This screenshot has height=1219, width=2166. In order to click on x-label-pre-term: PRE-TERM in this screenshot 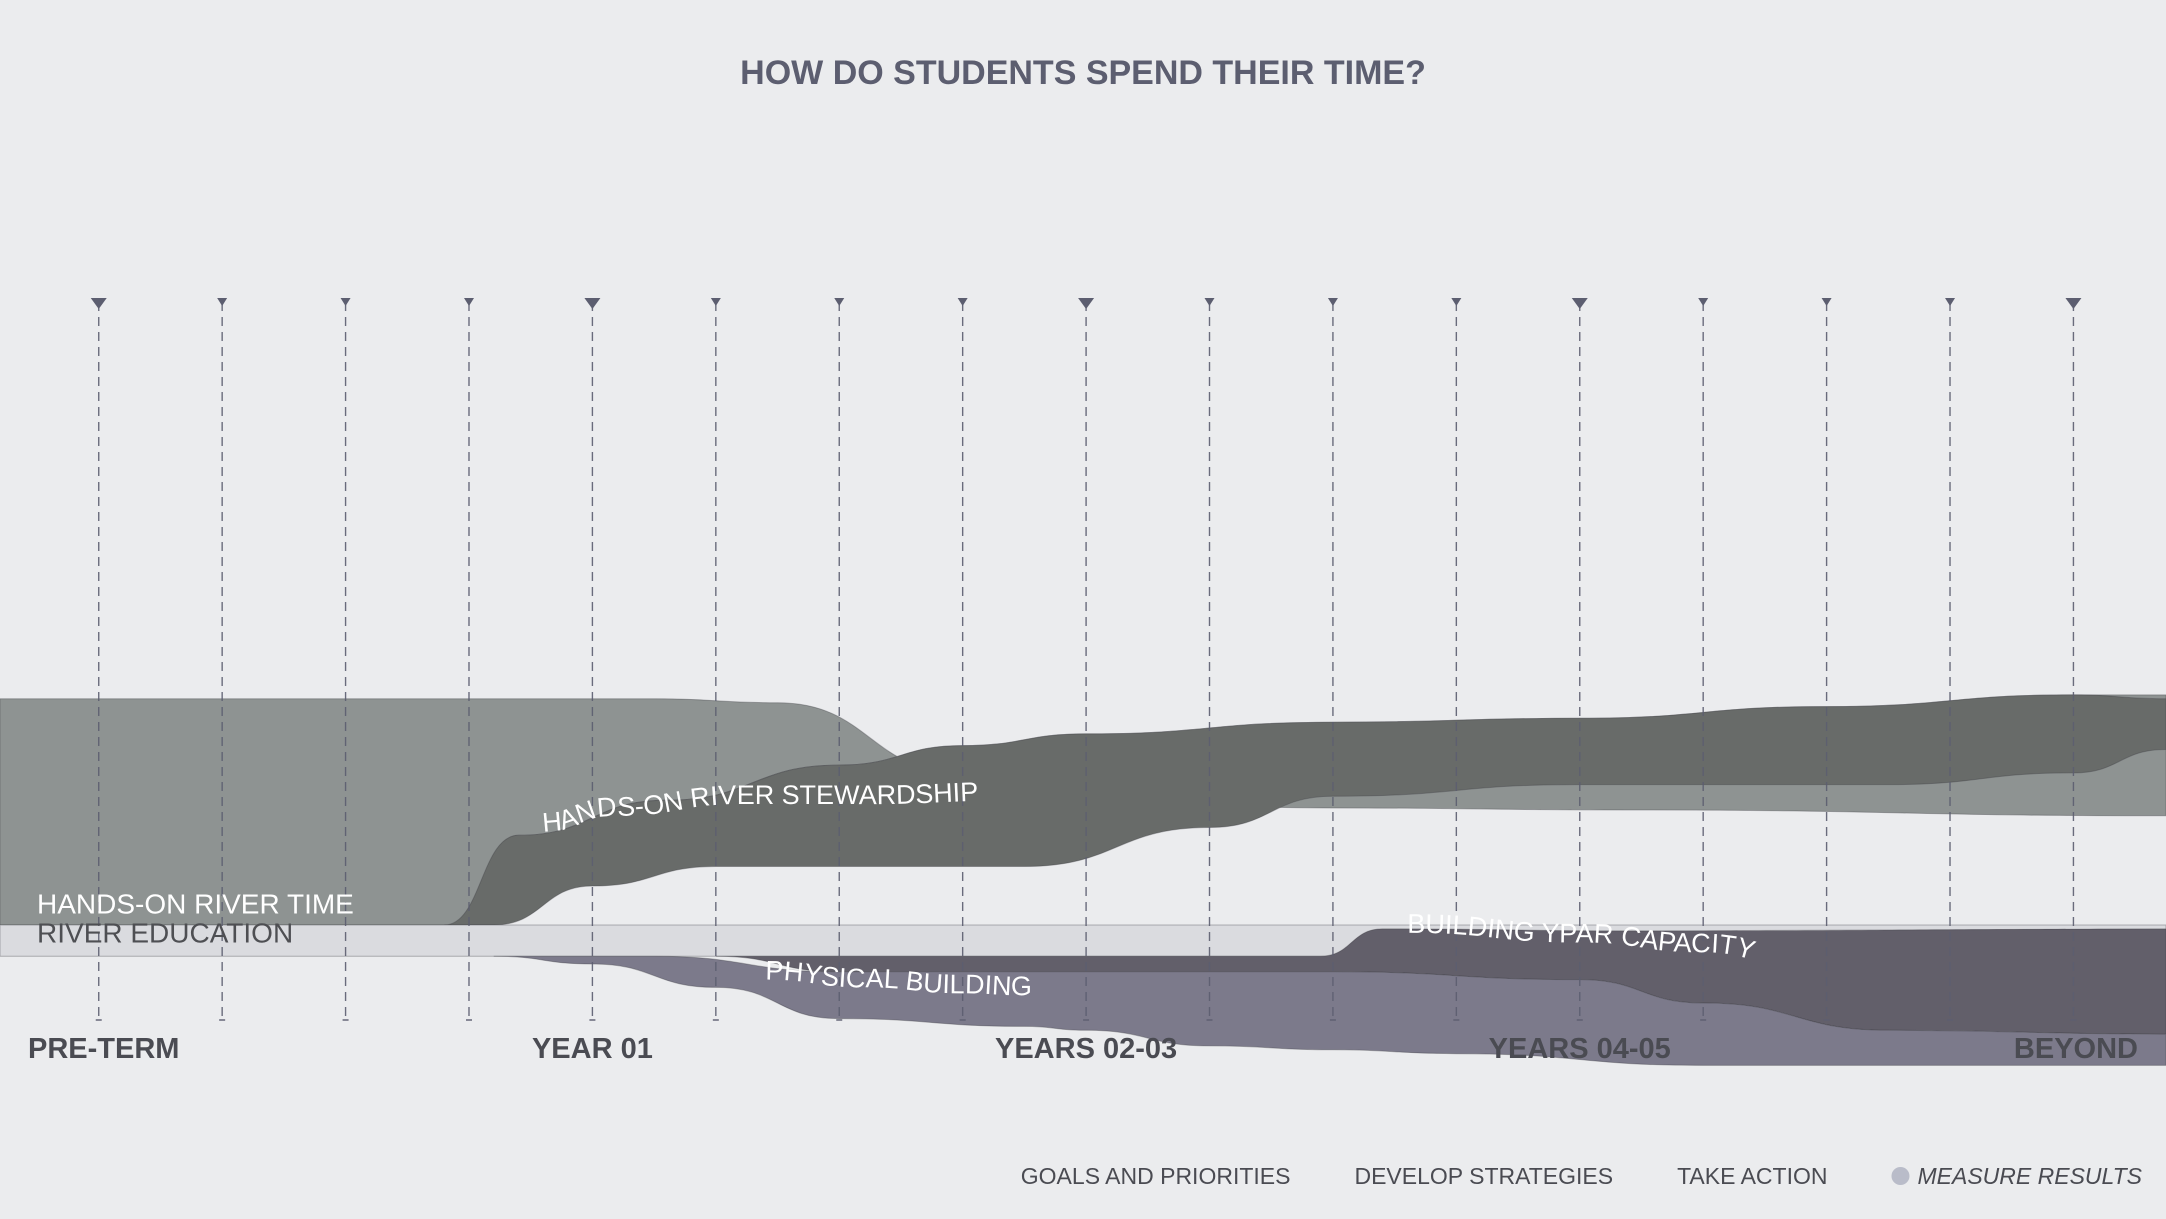, I will do `click(103, 1049)`.